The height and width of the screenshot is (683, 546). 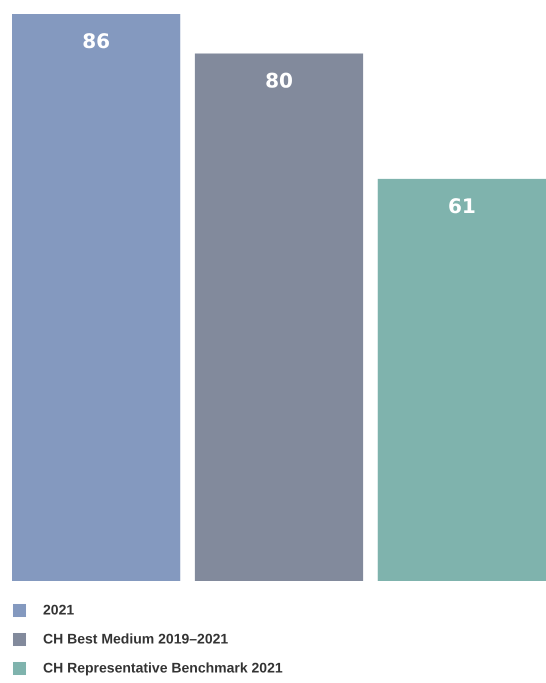 I want to click on data-label: 86, so click(x=96, y=41).